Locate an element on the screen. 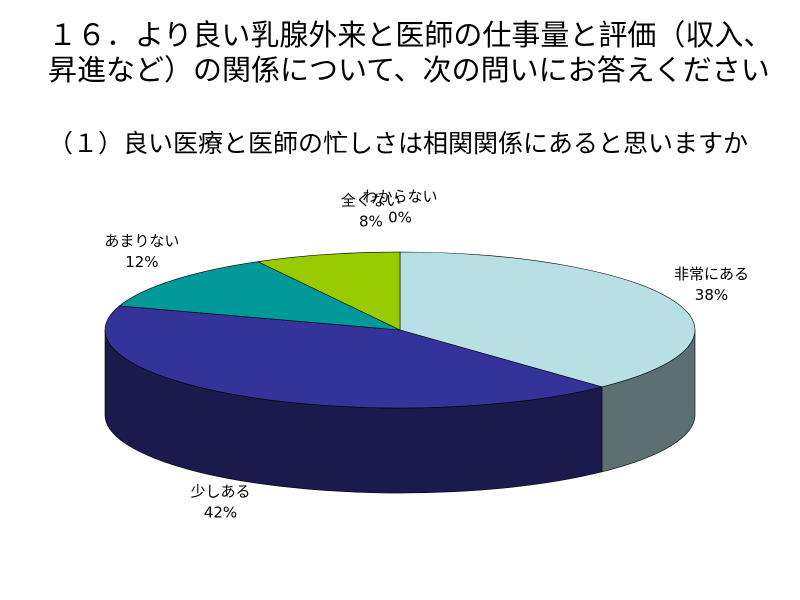 Image resolution: width=800 pixels, height=600 pixels. slice-value-label: 12% is located at coordinates (141, 262).